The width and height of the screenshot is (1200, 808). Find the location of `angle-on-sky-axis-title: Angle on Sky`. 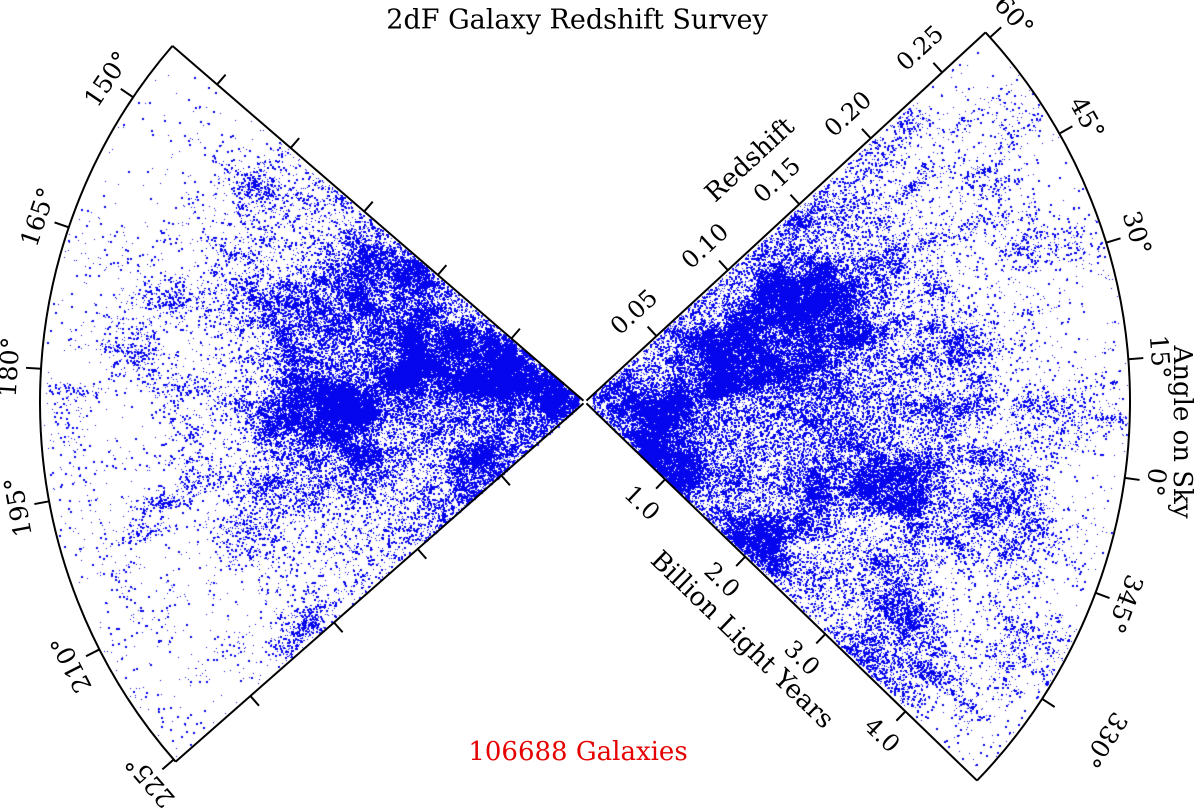

angle-on-sky-axis-title: Angle on Sky is located at coordinates (1182, 432).